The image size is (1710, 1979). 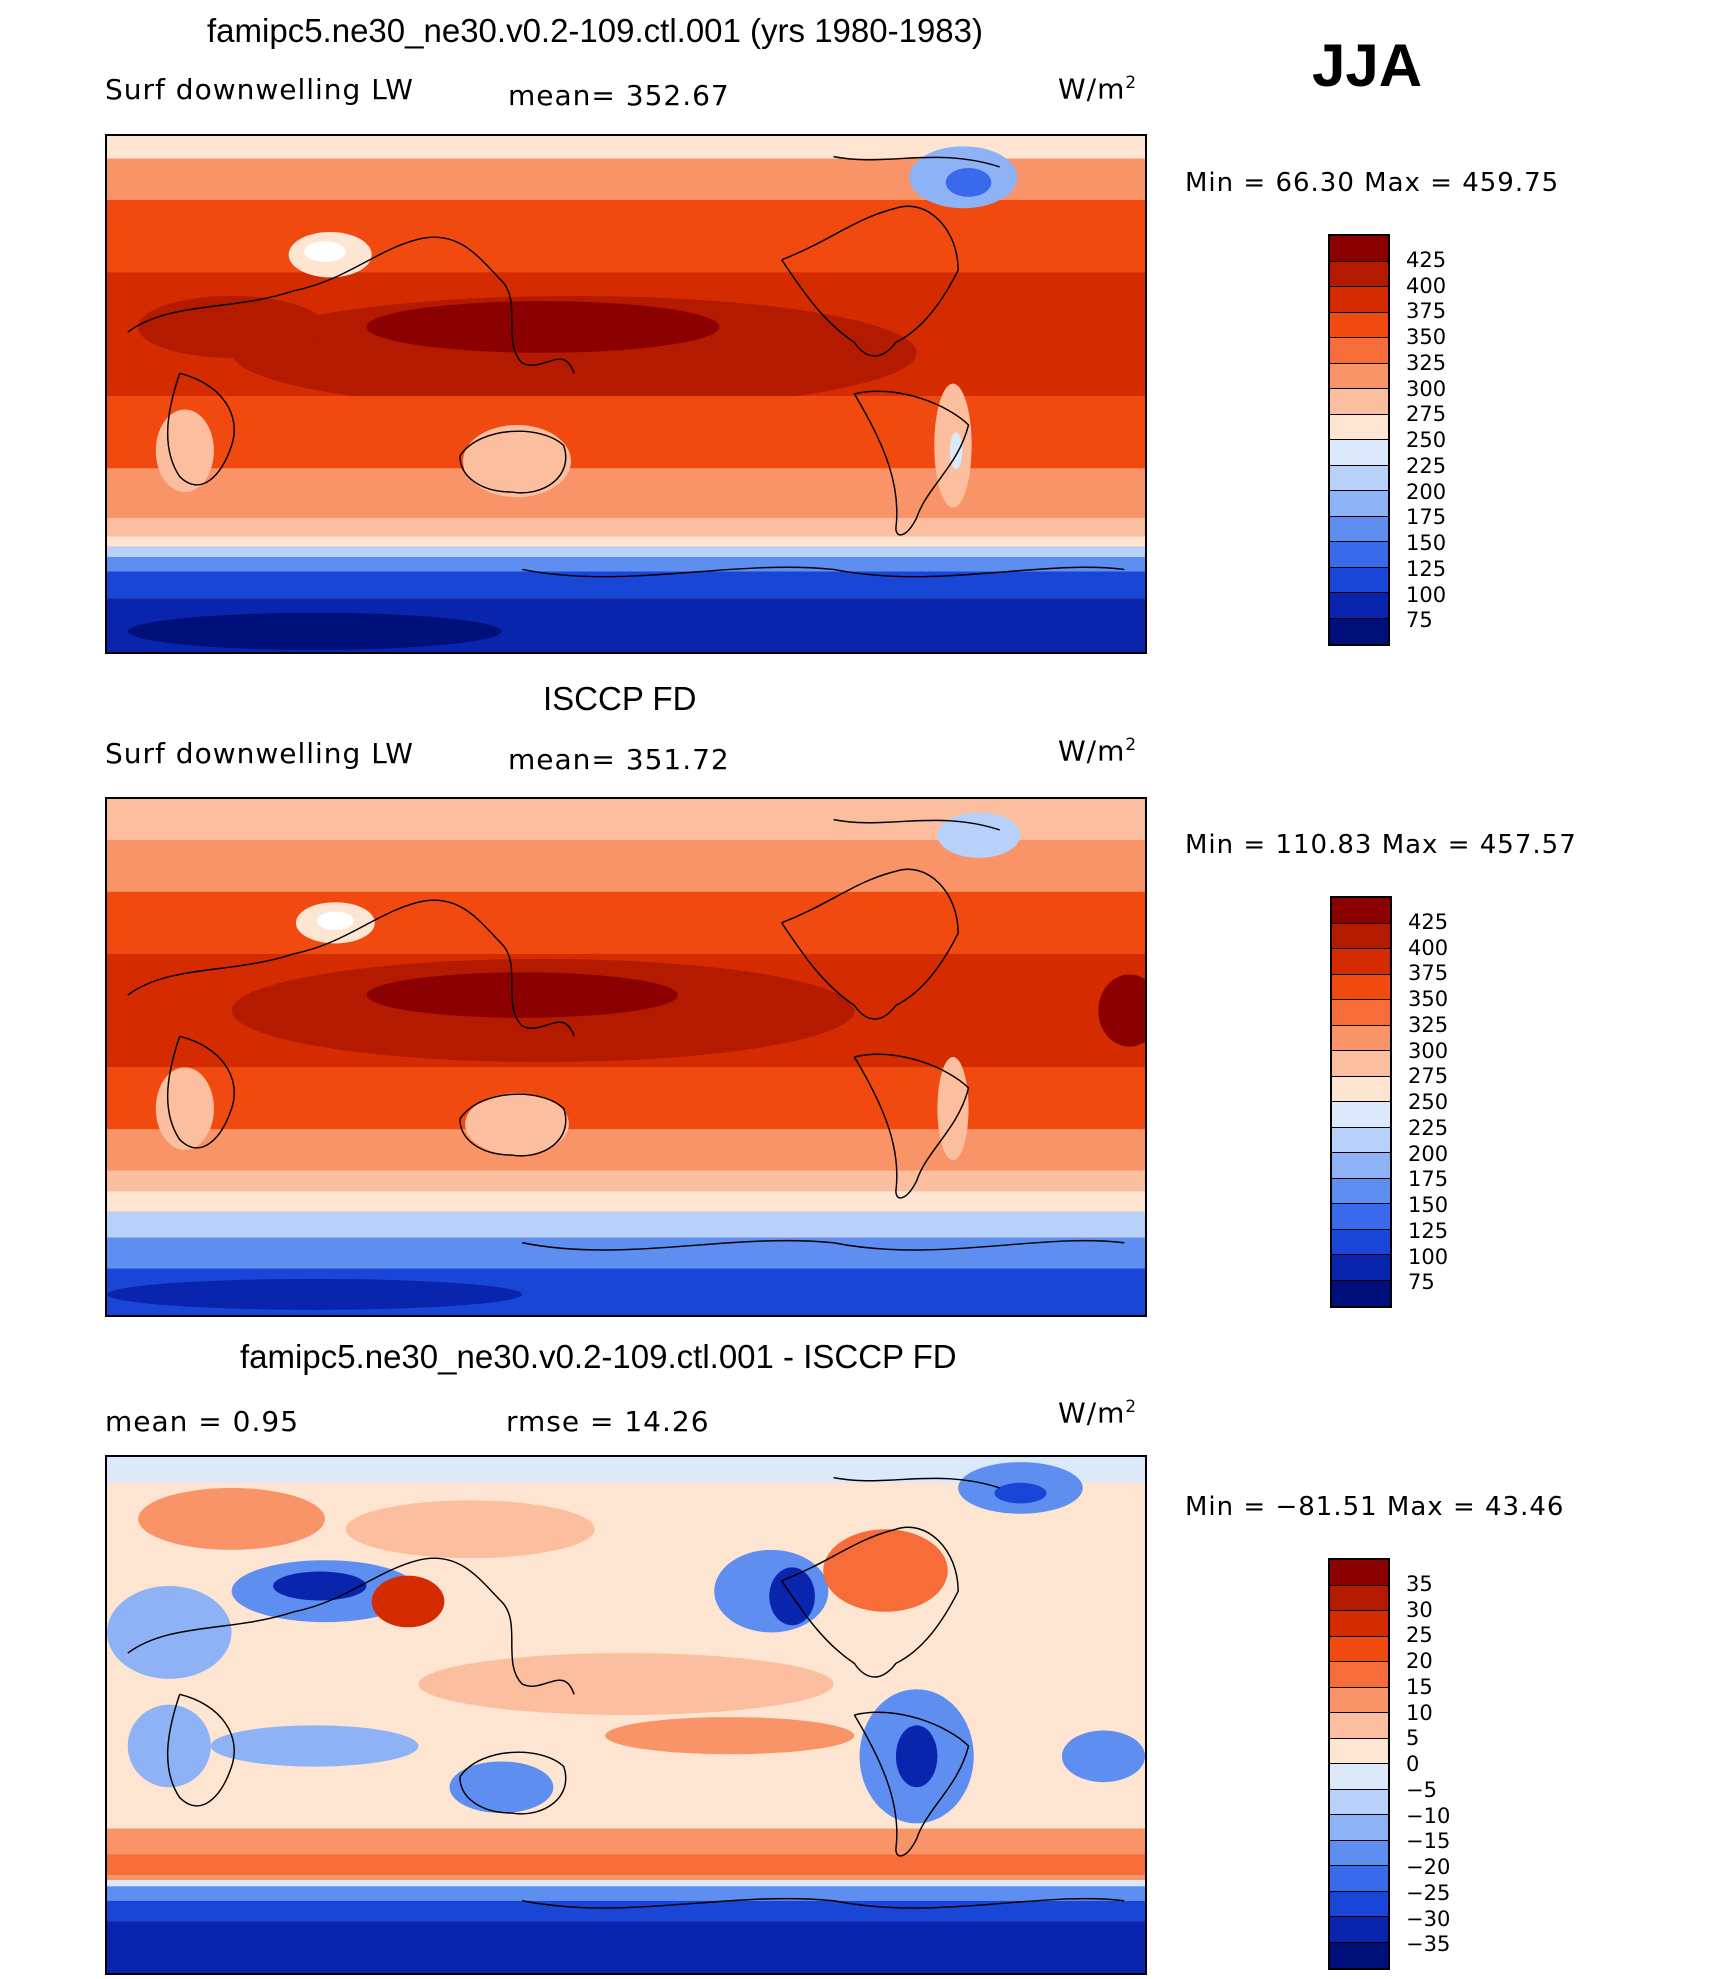 I want to click on panel-1-colorbar, so click(x=1359, y=440).